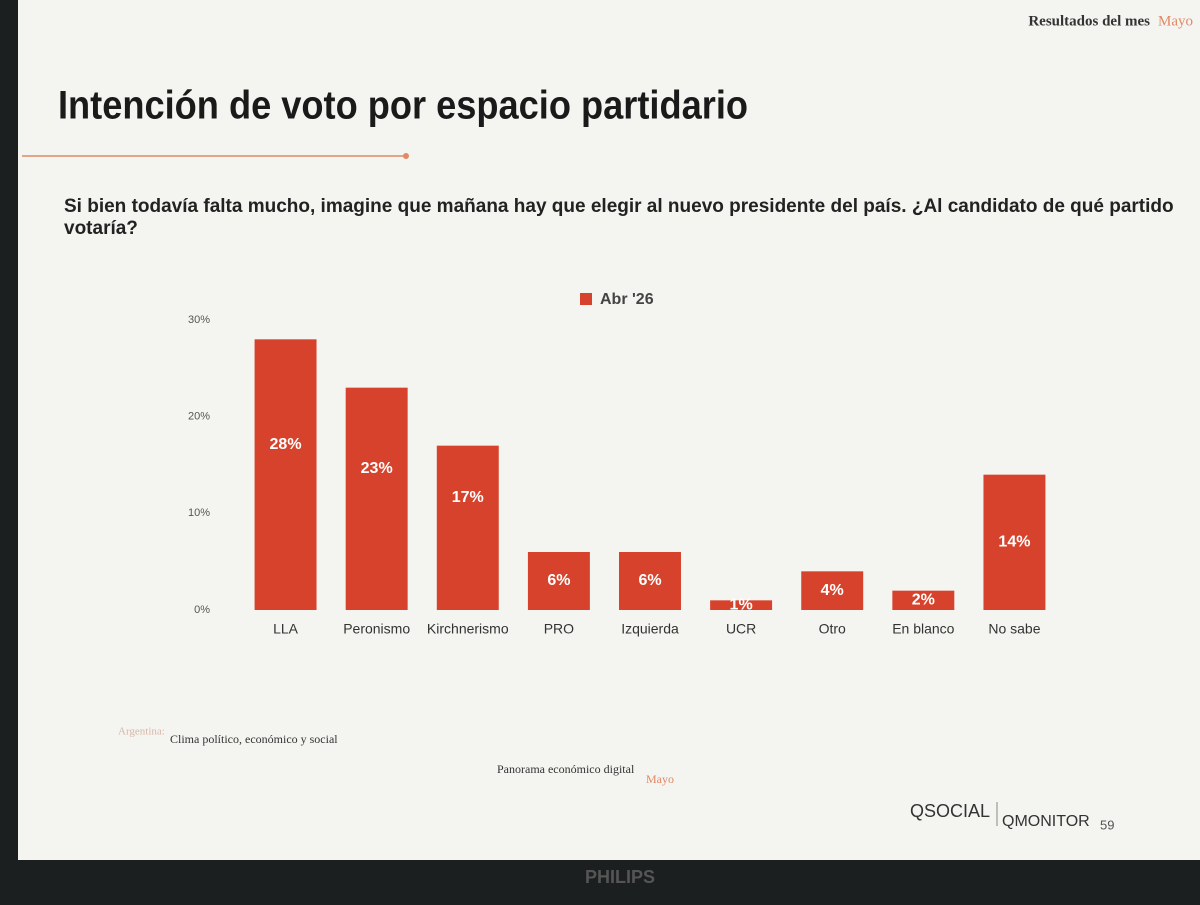  I want to click on x-tick-label: No sabe, so click(1014, 629).